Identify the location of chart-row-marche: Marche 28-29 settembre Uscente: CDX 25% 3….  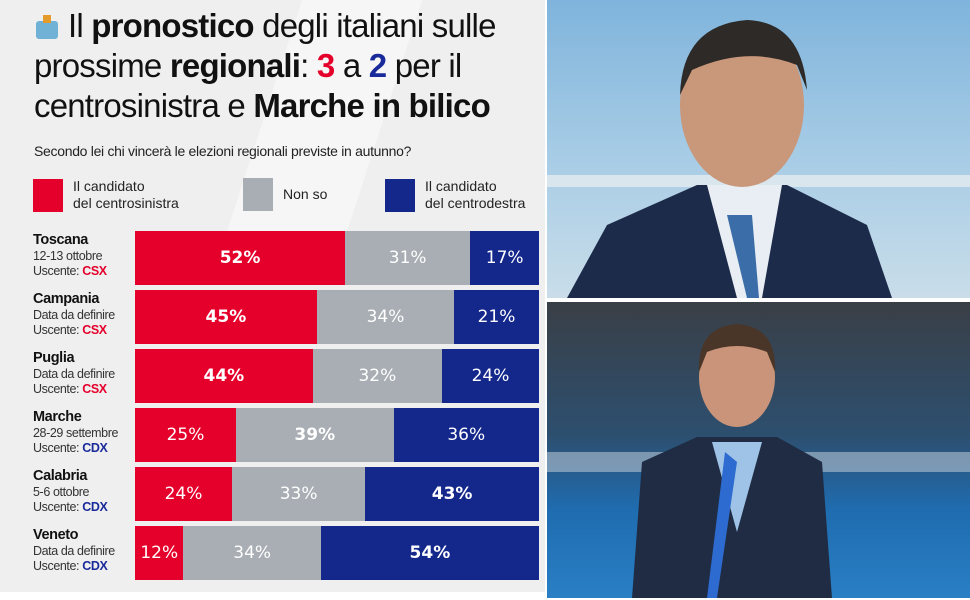
(272, 435).